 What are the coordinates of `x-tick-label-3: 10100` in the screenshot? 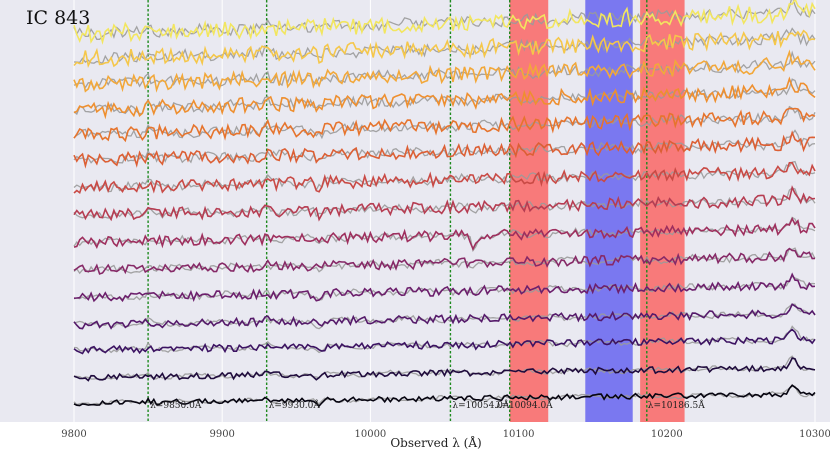 It's located at (519, 434).